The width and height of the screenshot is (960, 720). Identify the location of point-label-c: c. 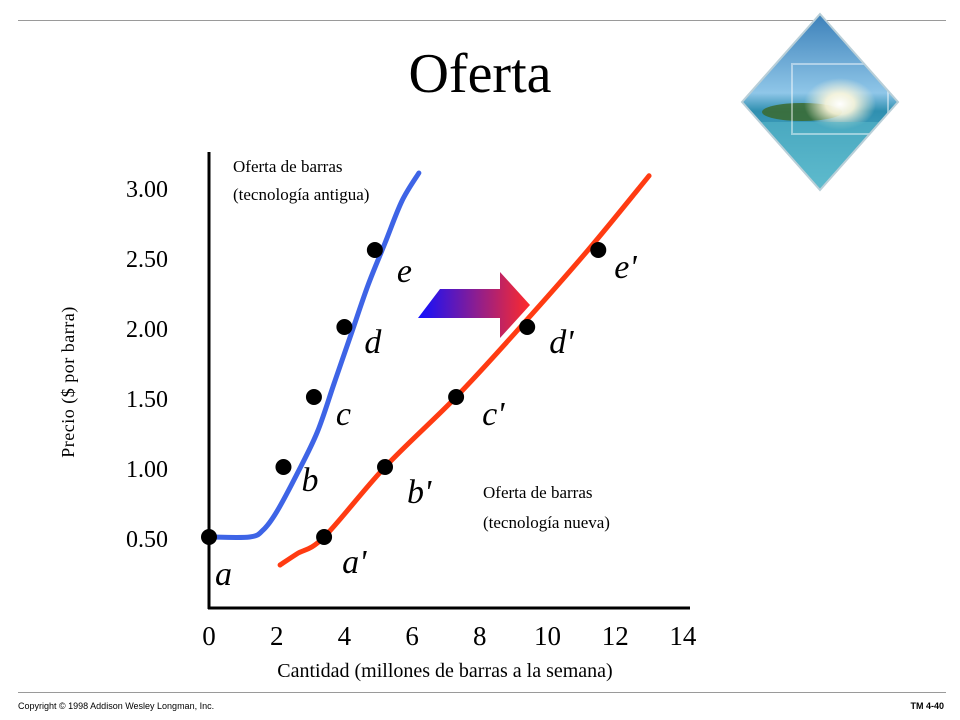
(343, 414).